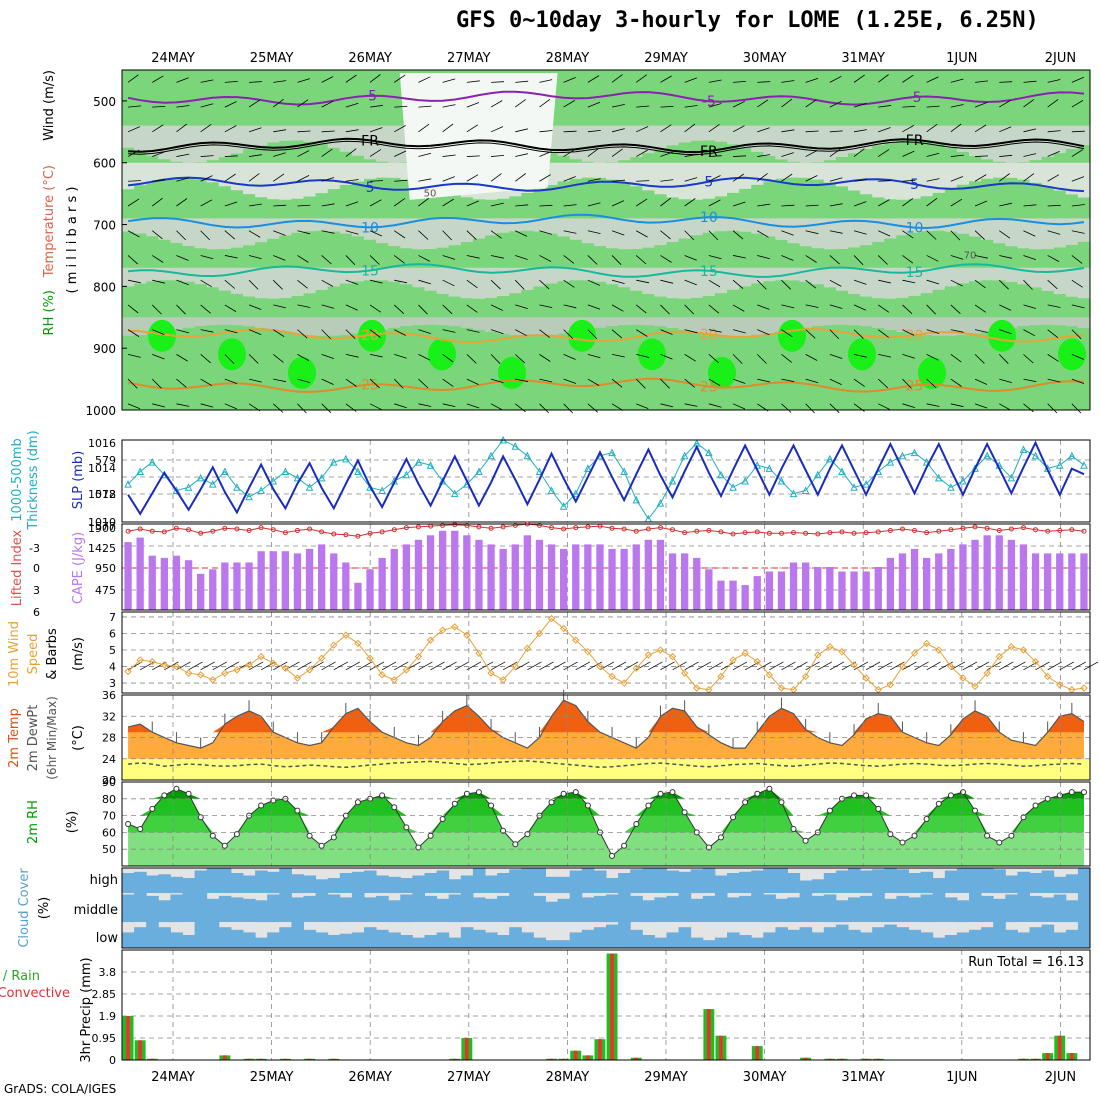 The image size is (1100, 1100). Describe the element at coordinates (709, 335) in the screenshot. I see `isotherm-label: 20` at that location.